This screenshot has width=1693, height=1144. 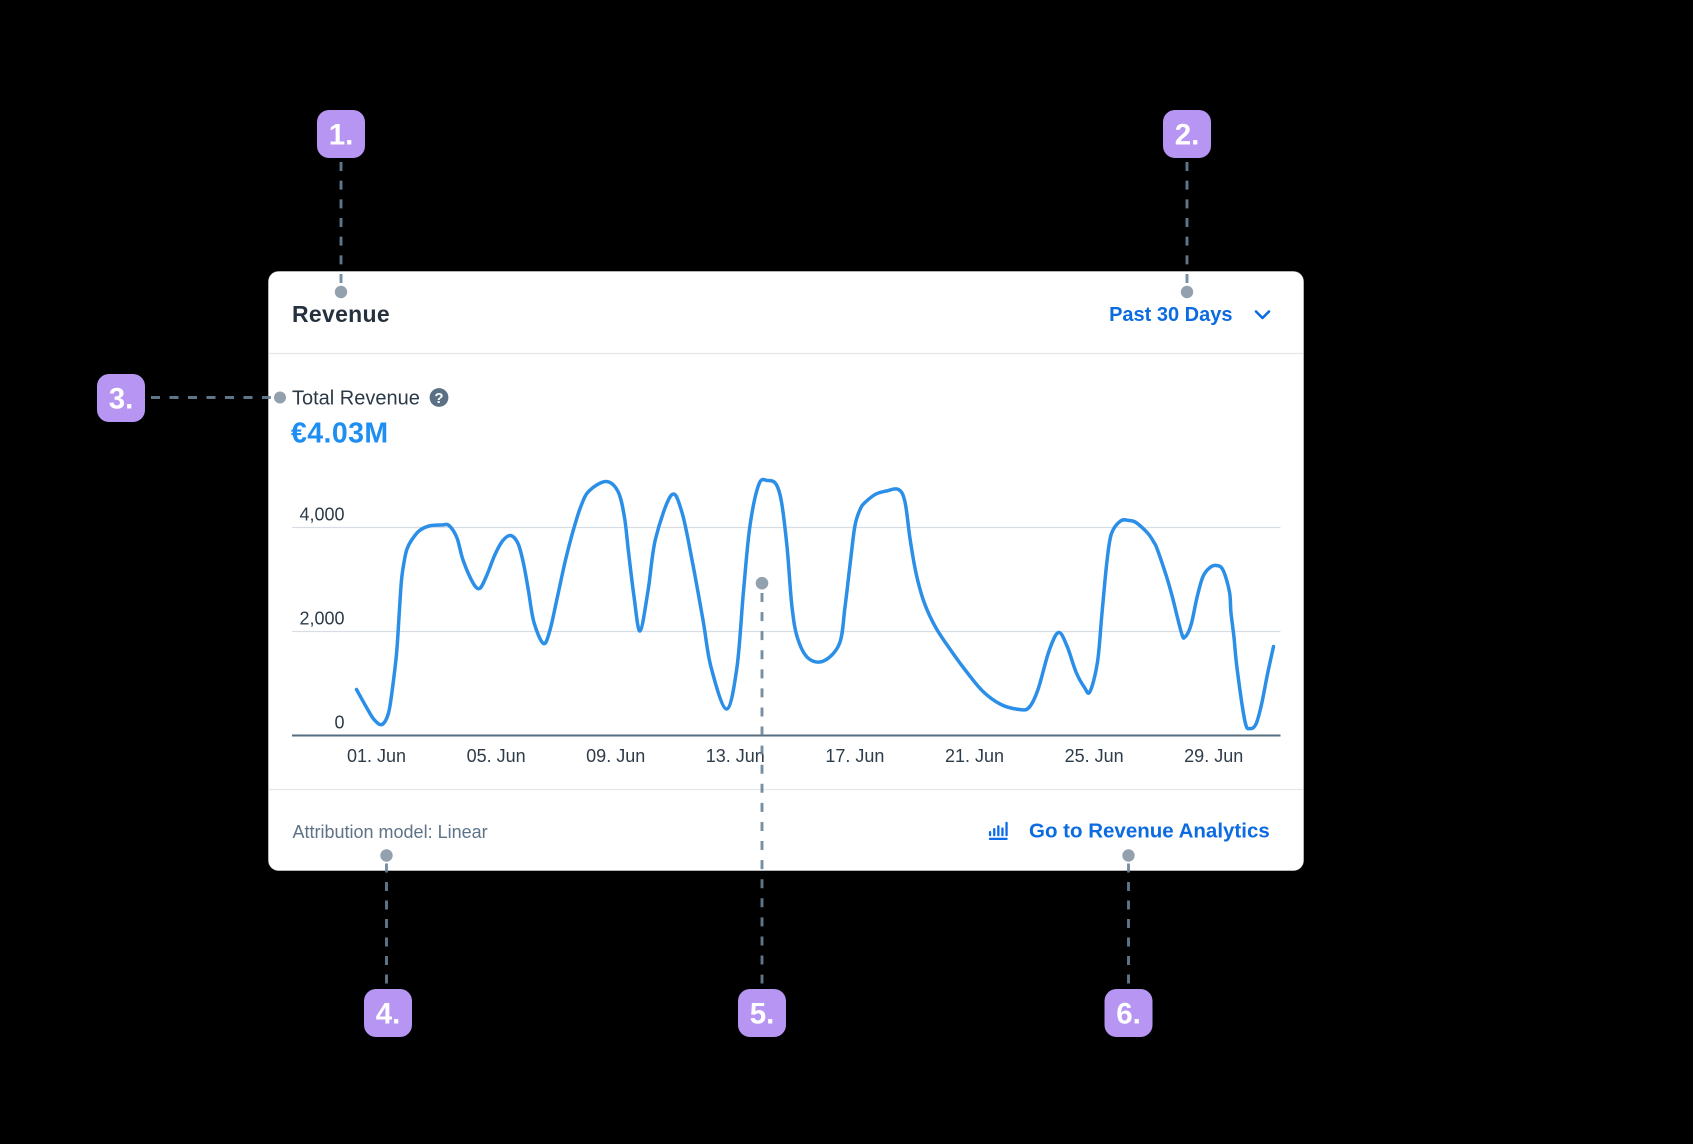 What do you see at coordinates (762, 1014) in the screenshot?
I see `svg-text: 5.` at bounding box center [762, 1014].